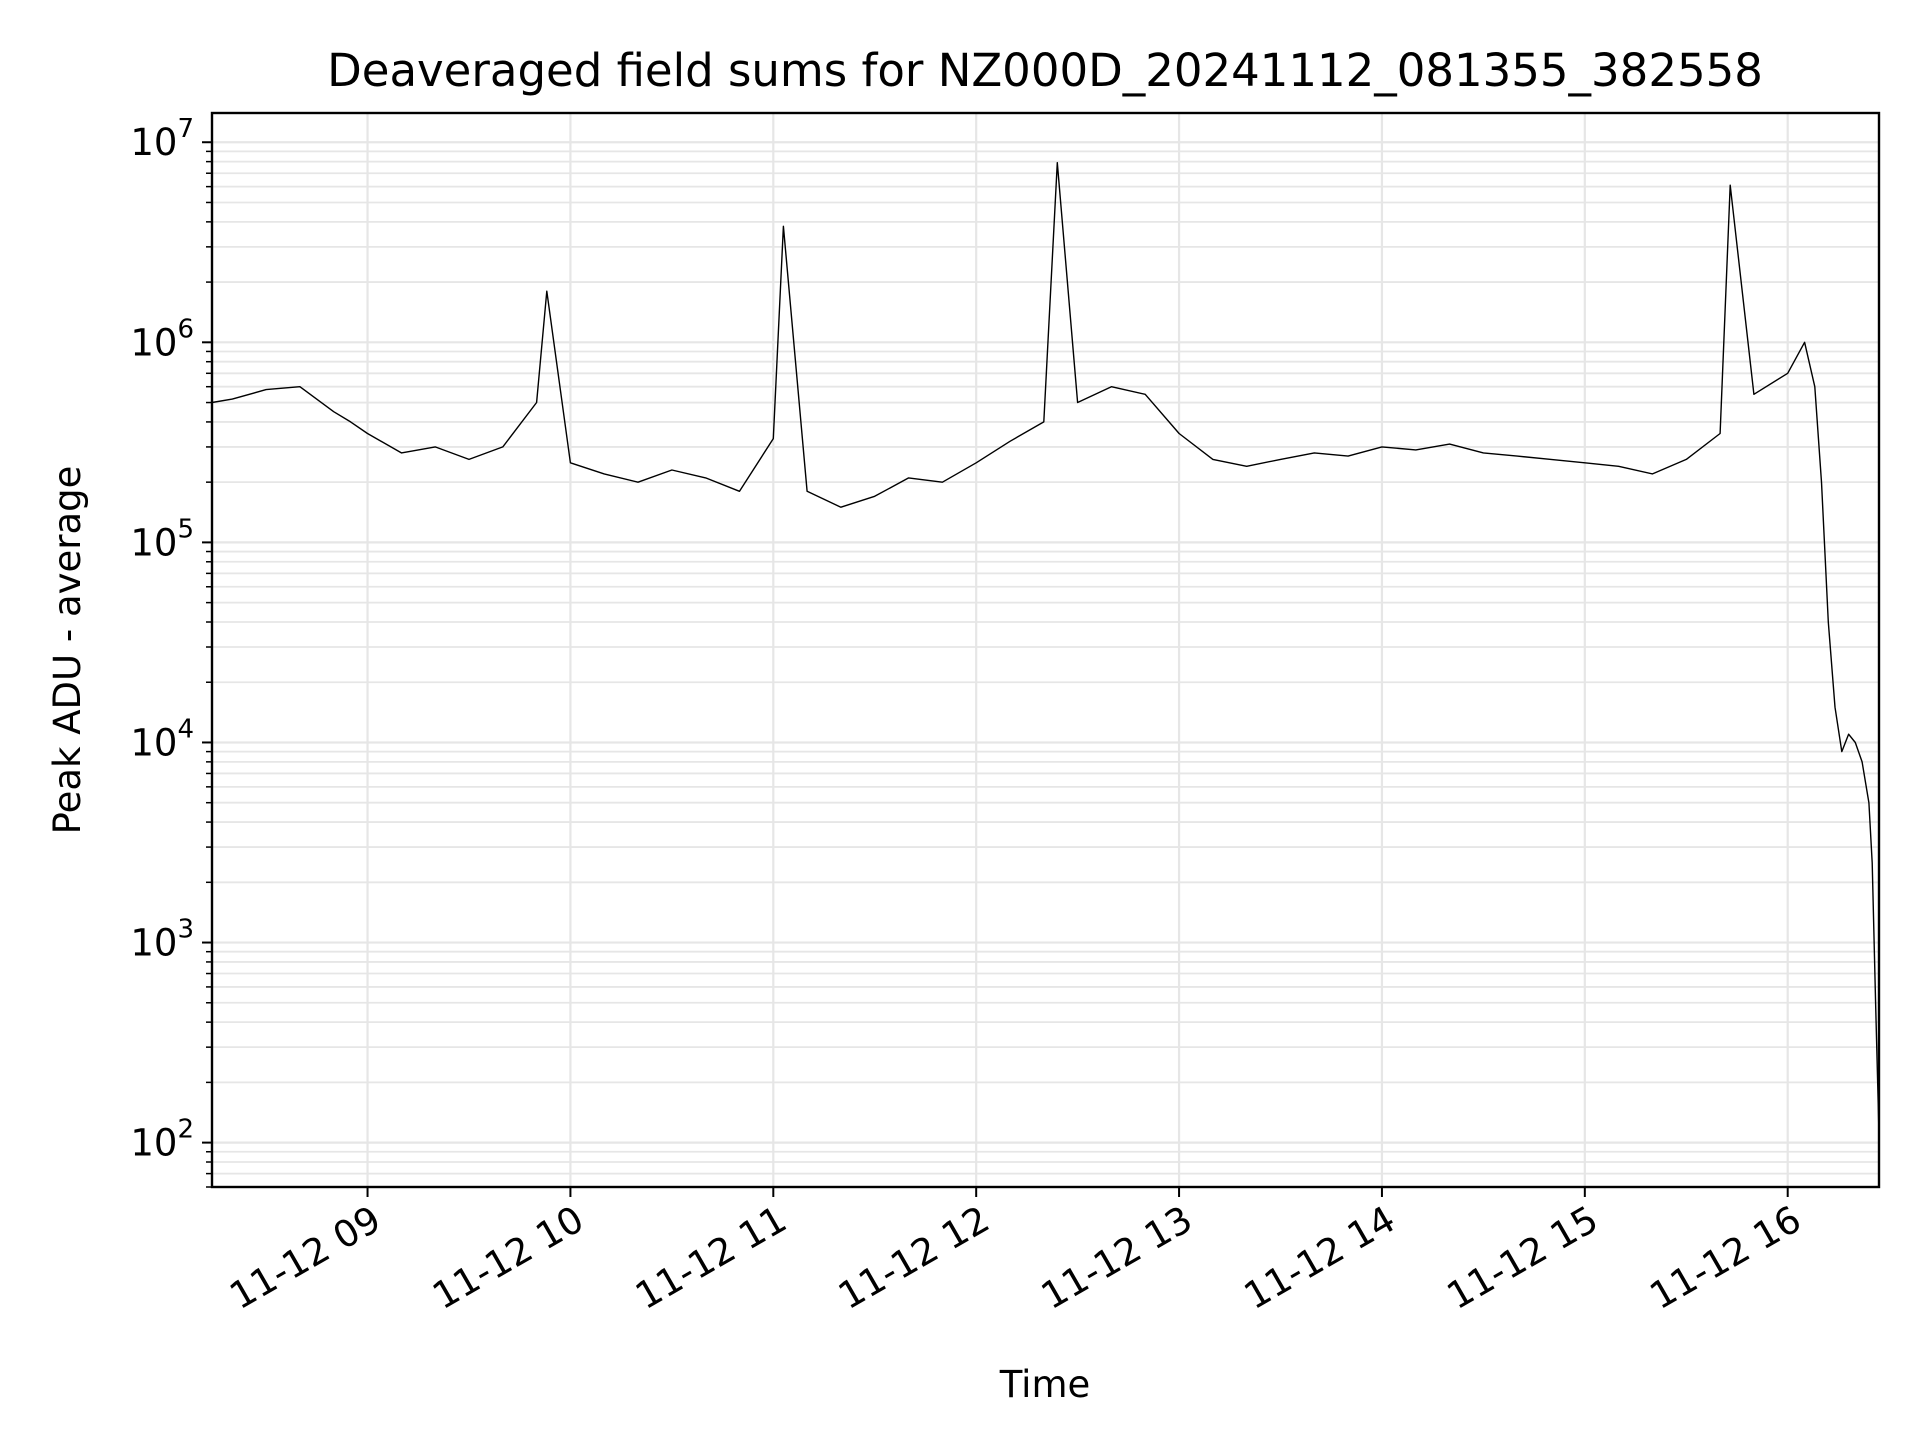 The height and width of the screenshot is (1440, 1920). Describe the element at coordinates (508, 1258) in the screenshot. I see `x-tick-label: 11-12 10` at that location.